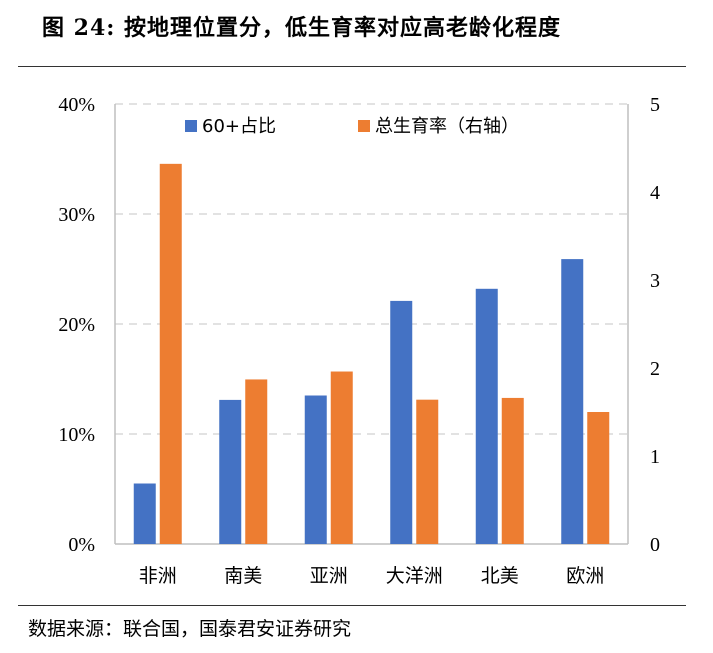 This screenshot has height=653, width=713. I want to click on legend-swatch-blue, so click(191, 126).